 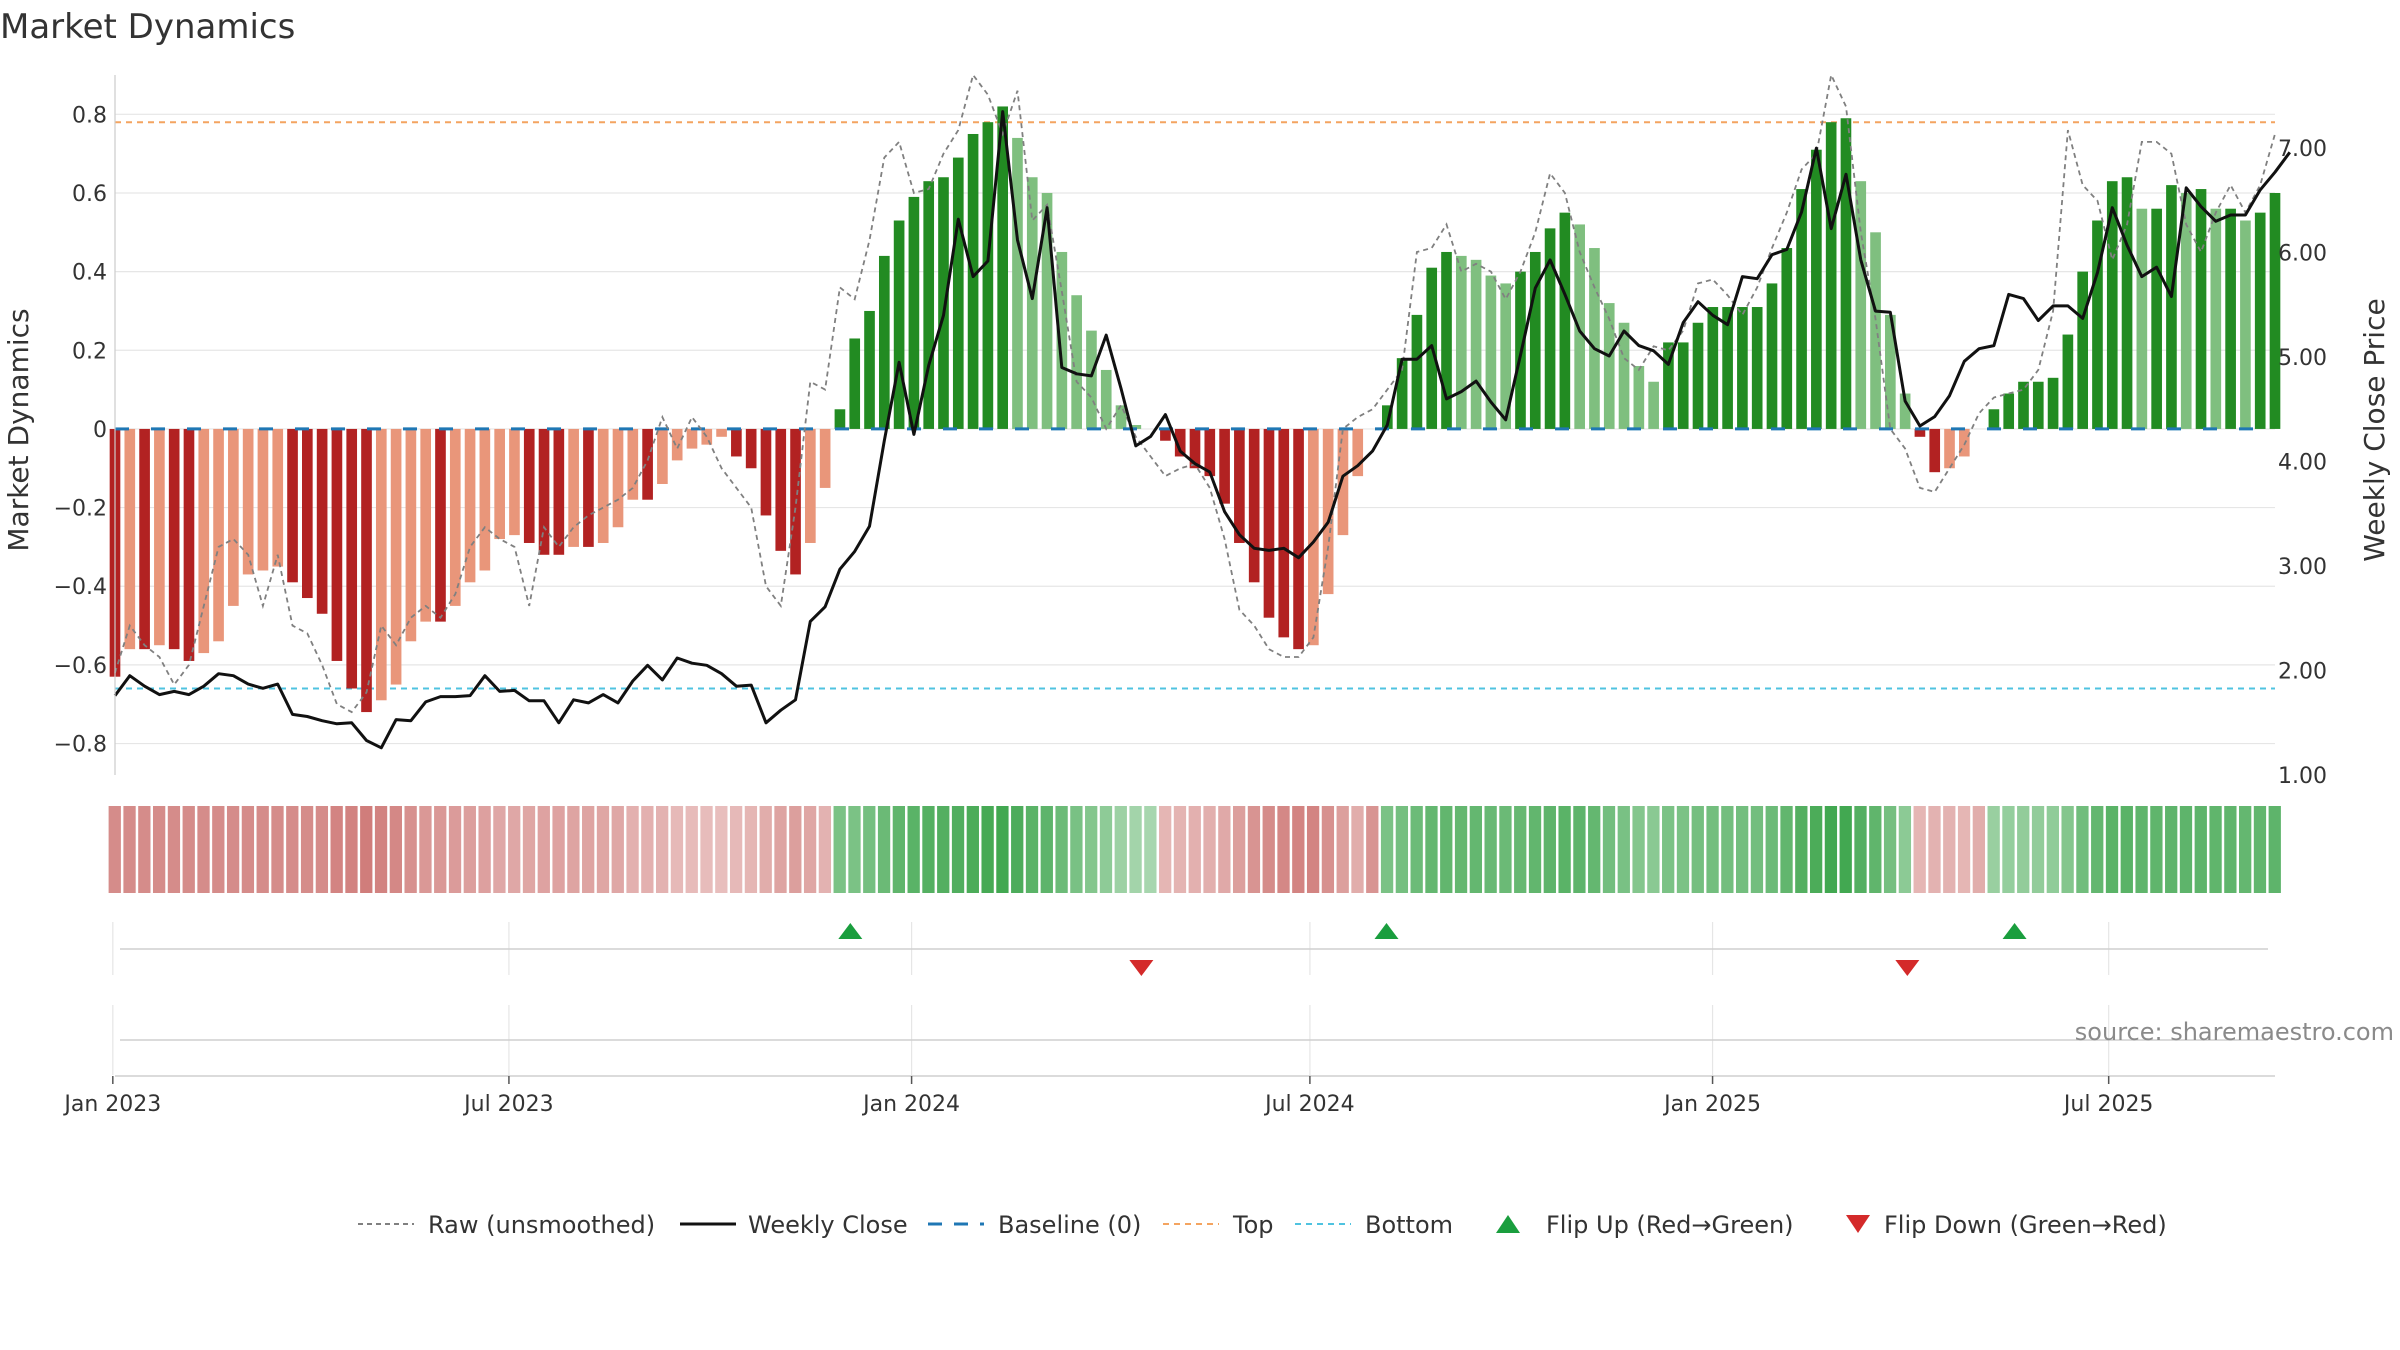 I want to click on y-right-tick-label: 1.00, so click(x=2302, y=776).